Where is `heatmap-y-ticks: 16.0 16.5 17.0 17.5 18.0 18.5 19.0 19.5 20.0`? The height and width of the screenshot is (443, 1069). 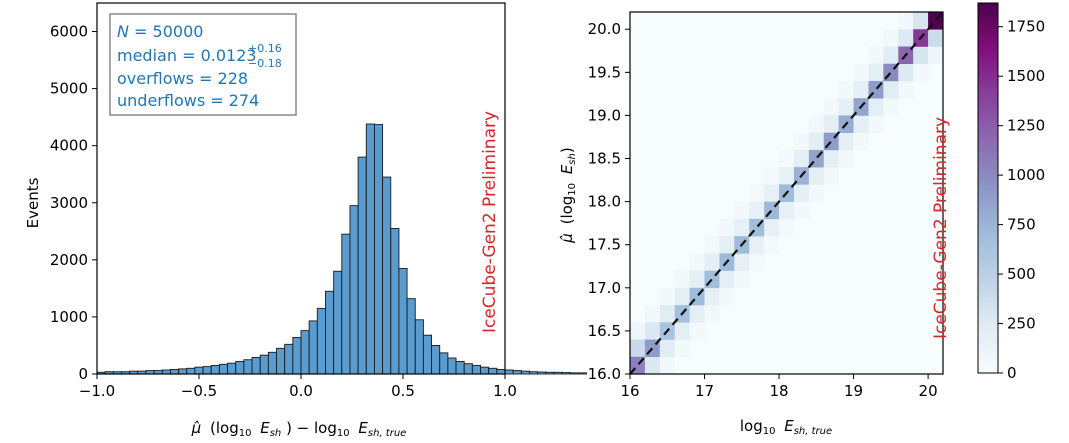
heatmap-y-ticks: 16.0 16.5 17.0 17.5 18.0 18.5 19.0 19.5 20.0 is located at coordinates (609, 201).